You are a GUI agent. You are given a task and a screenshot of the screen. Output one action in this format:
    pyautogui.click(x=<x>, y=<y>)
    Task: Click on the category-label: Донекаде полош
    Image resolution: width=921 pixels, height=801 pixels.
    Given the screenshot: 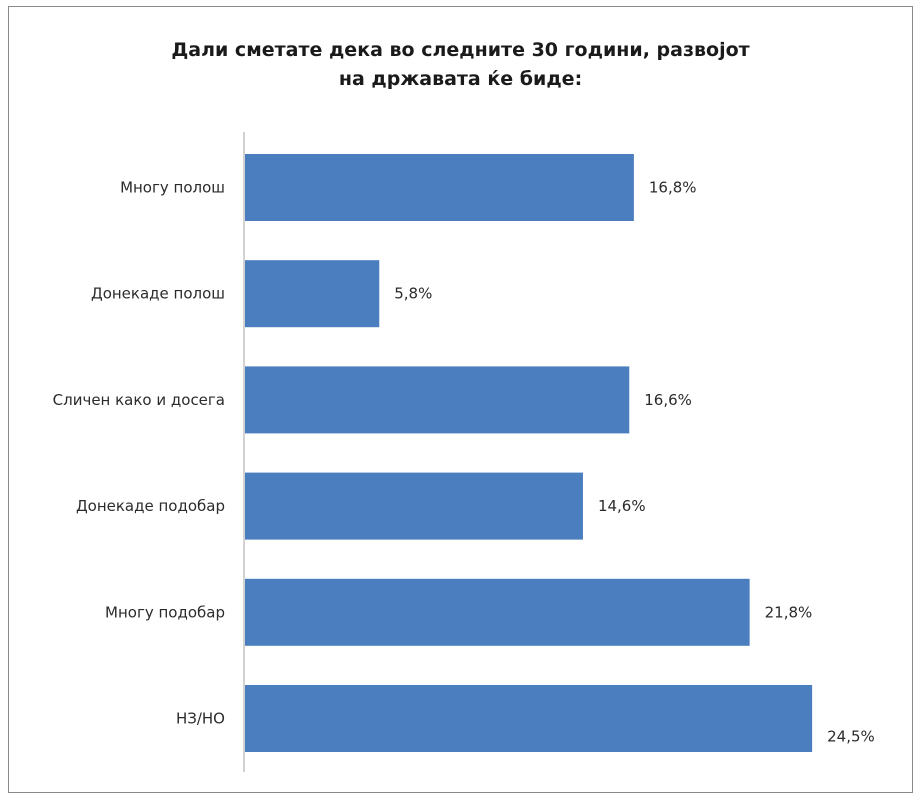 What is the action you would take?
    pyautogui.click(x=158, y=294)
    